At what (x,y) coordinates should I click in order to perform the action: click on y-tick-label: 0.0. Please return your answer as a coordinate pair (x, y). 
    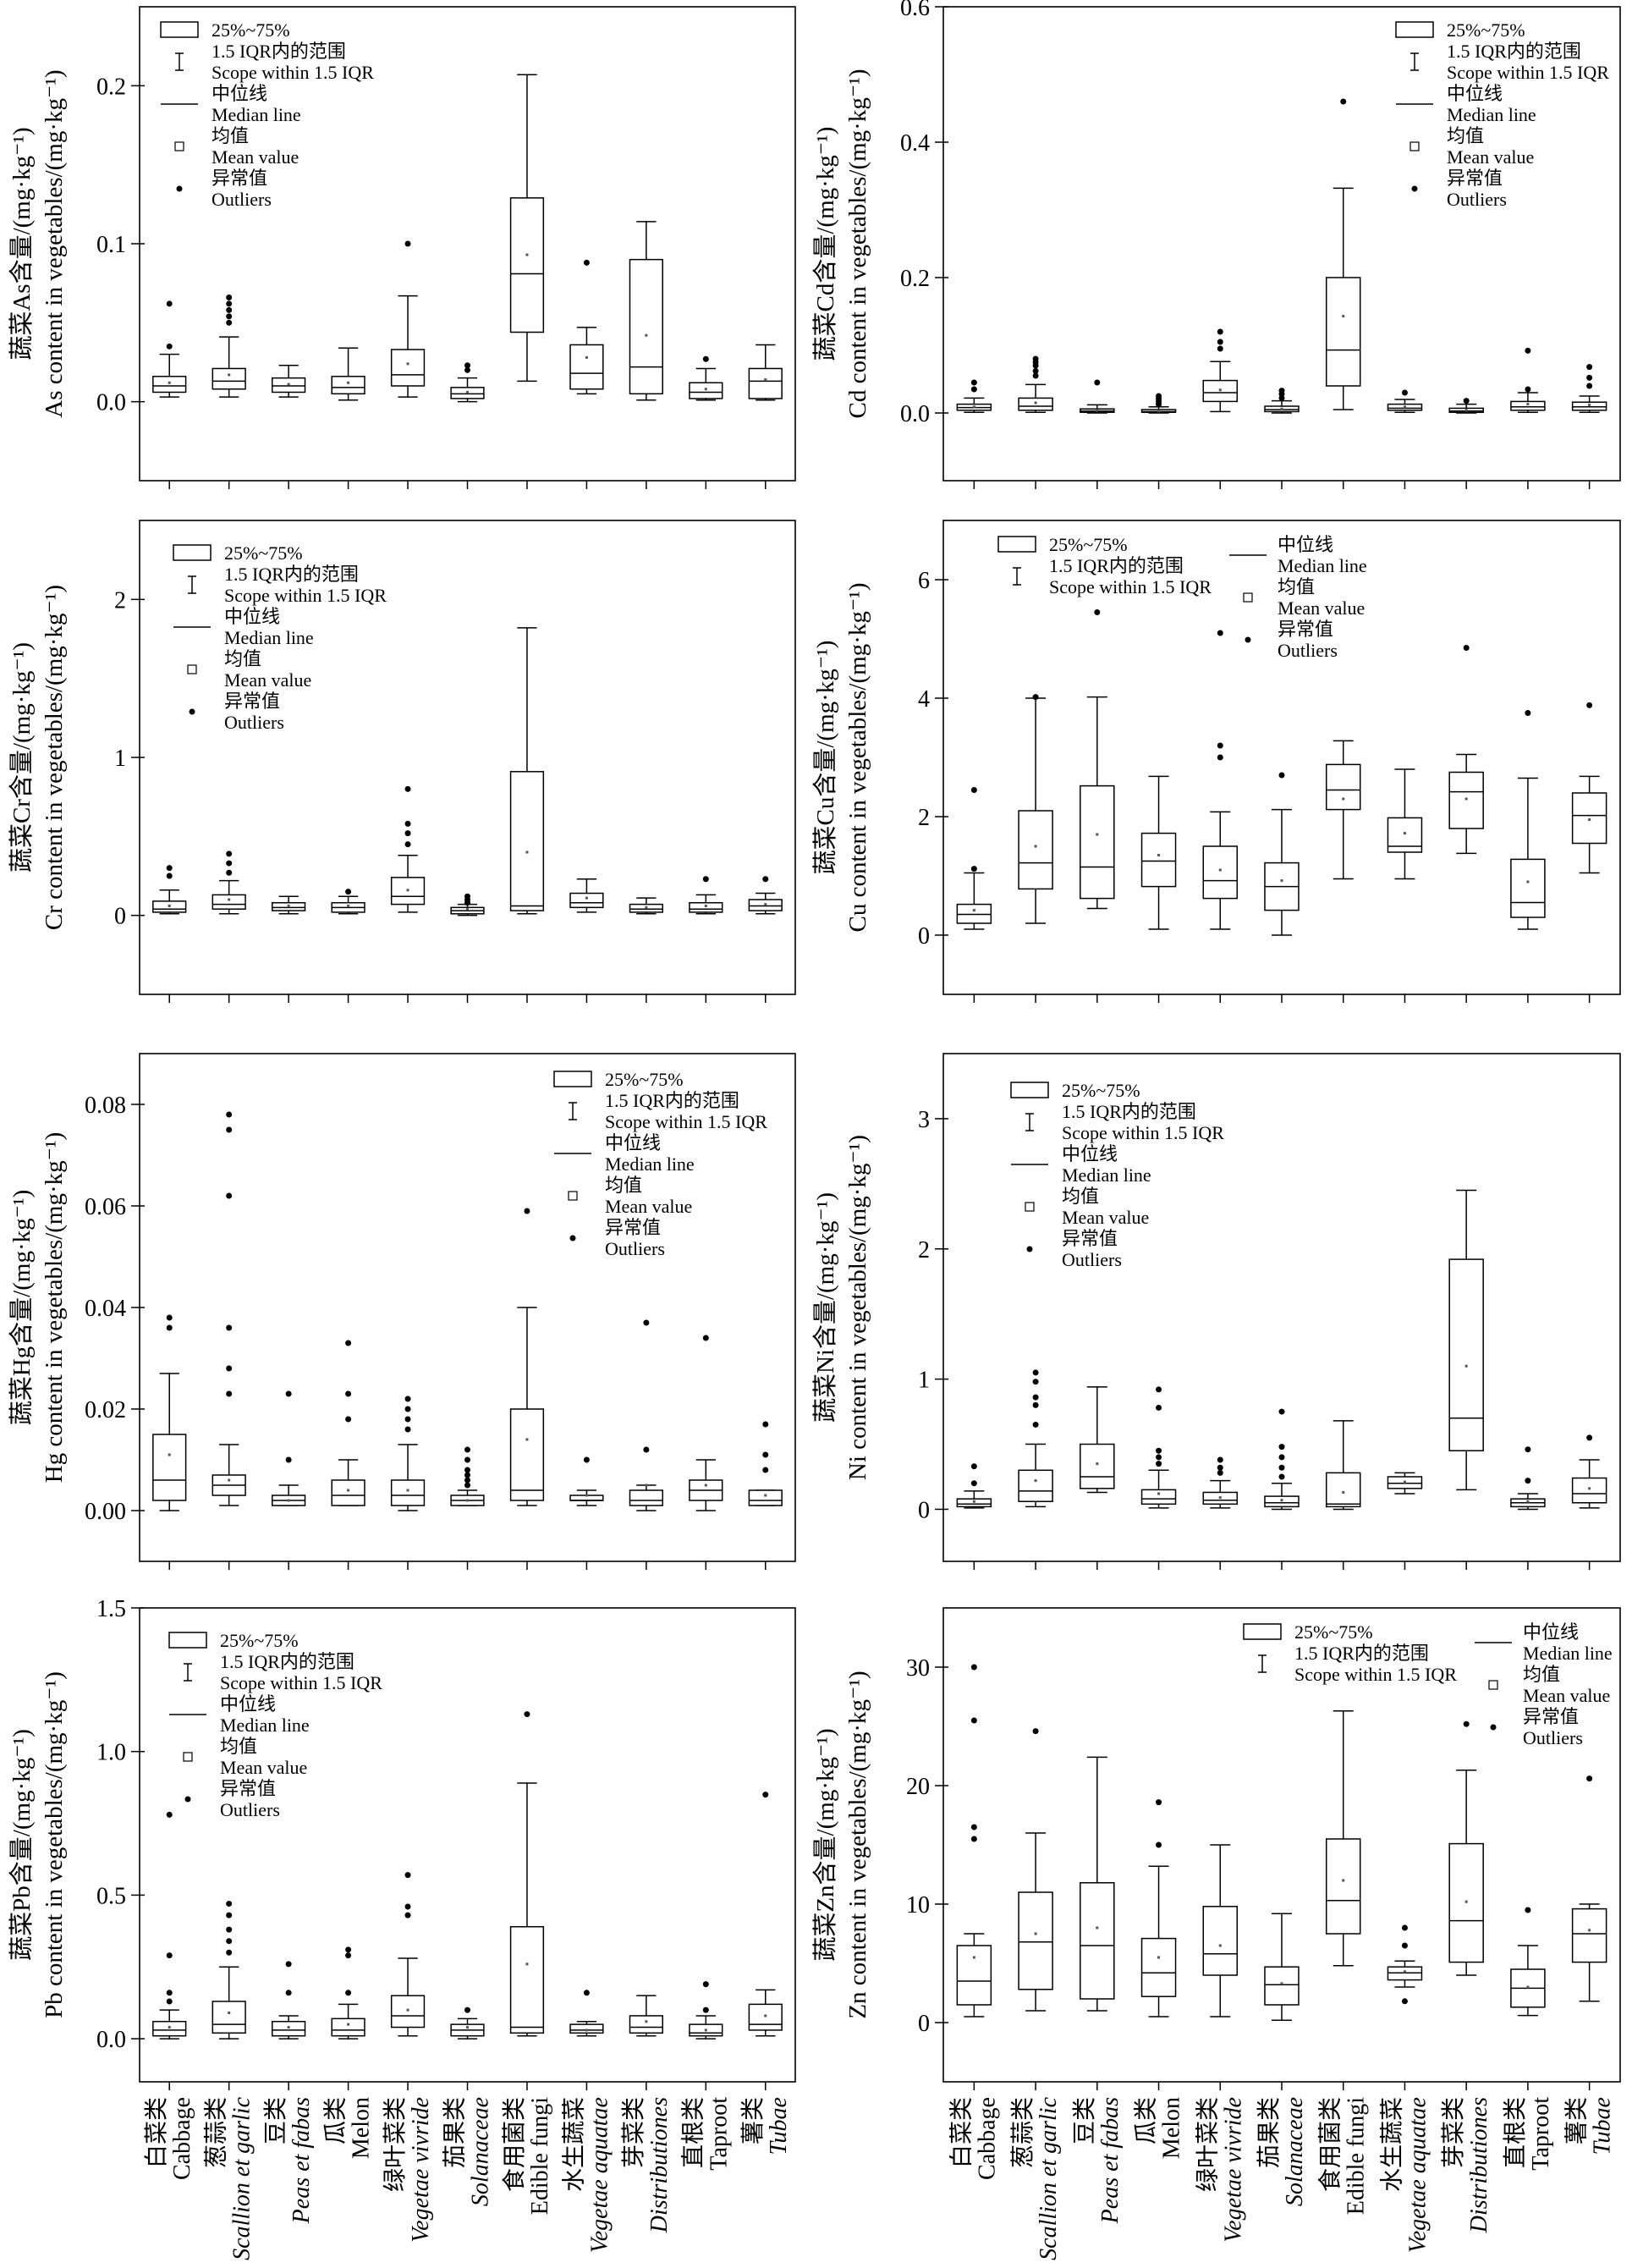
    Looking at the image, I should click on (915, 414).